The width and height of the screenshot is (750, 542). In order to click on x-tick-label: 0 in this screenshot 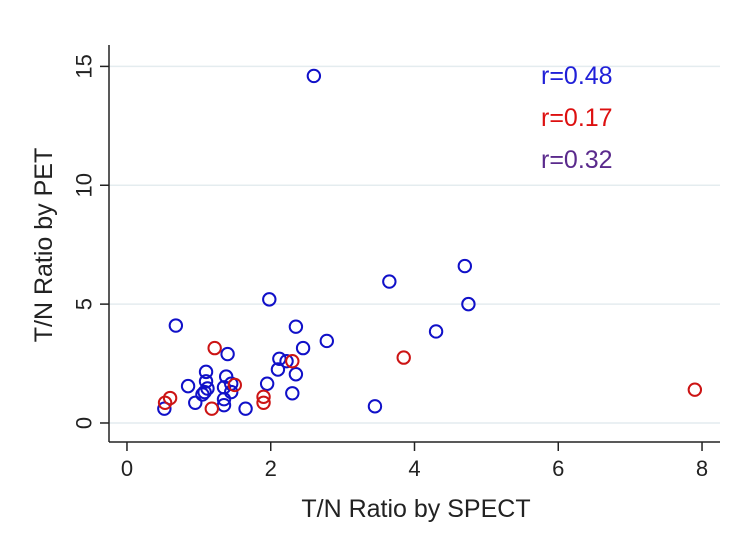, I will do `click(127, 468)`.